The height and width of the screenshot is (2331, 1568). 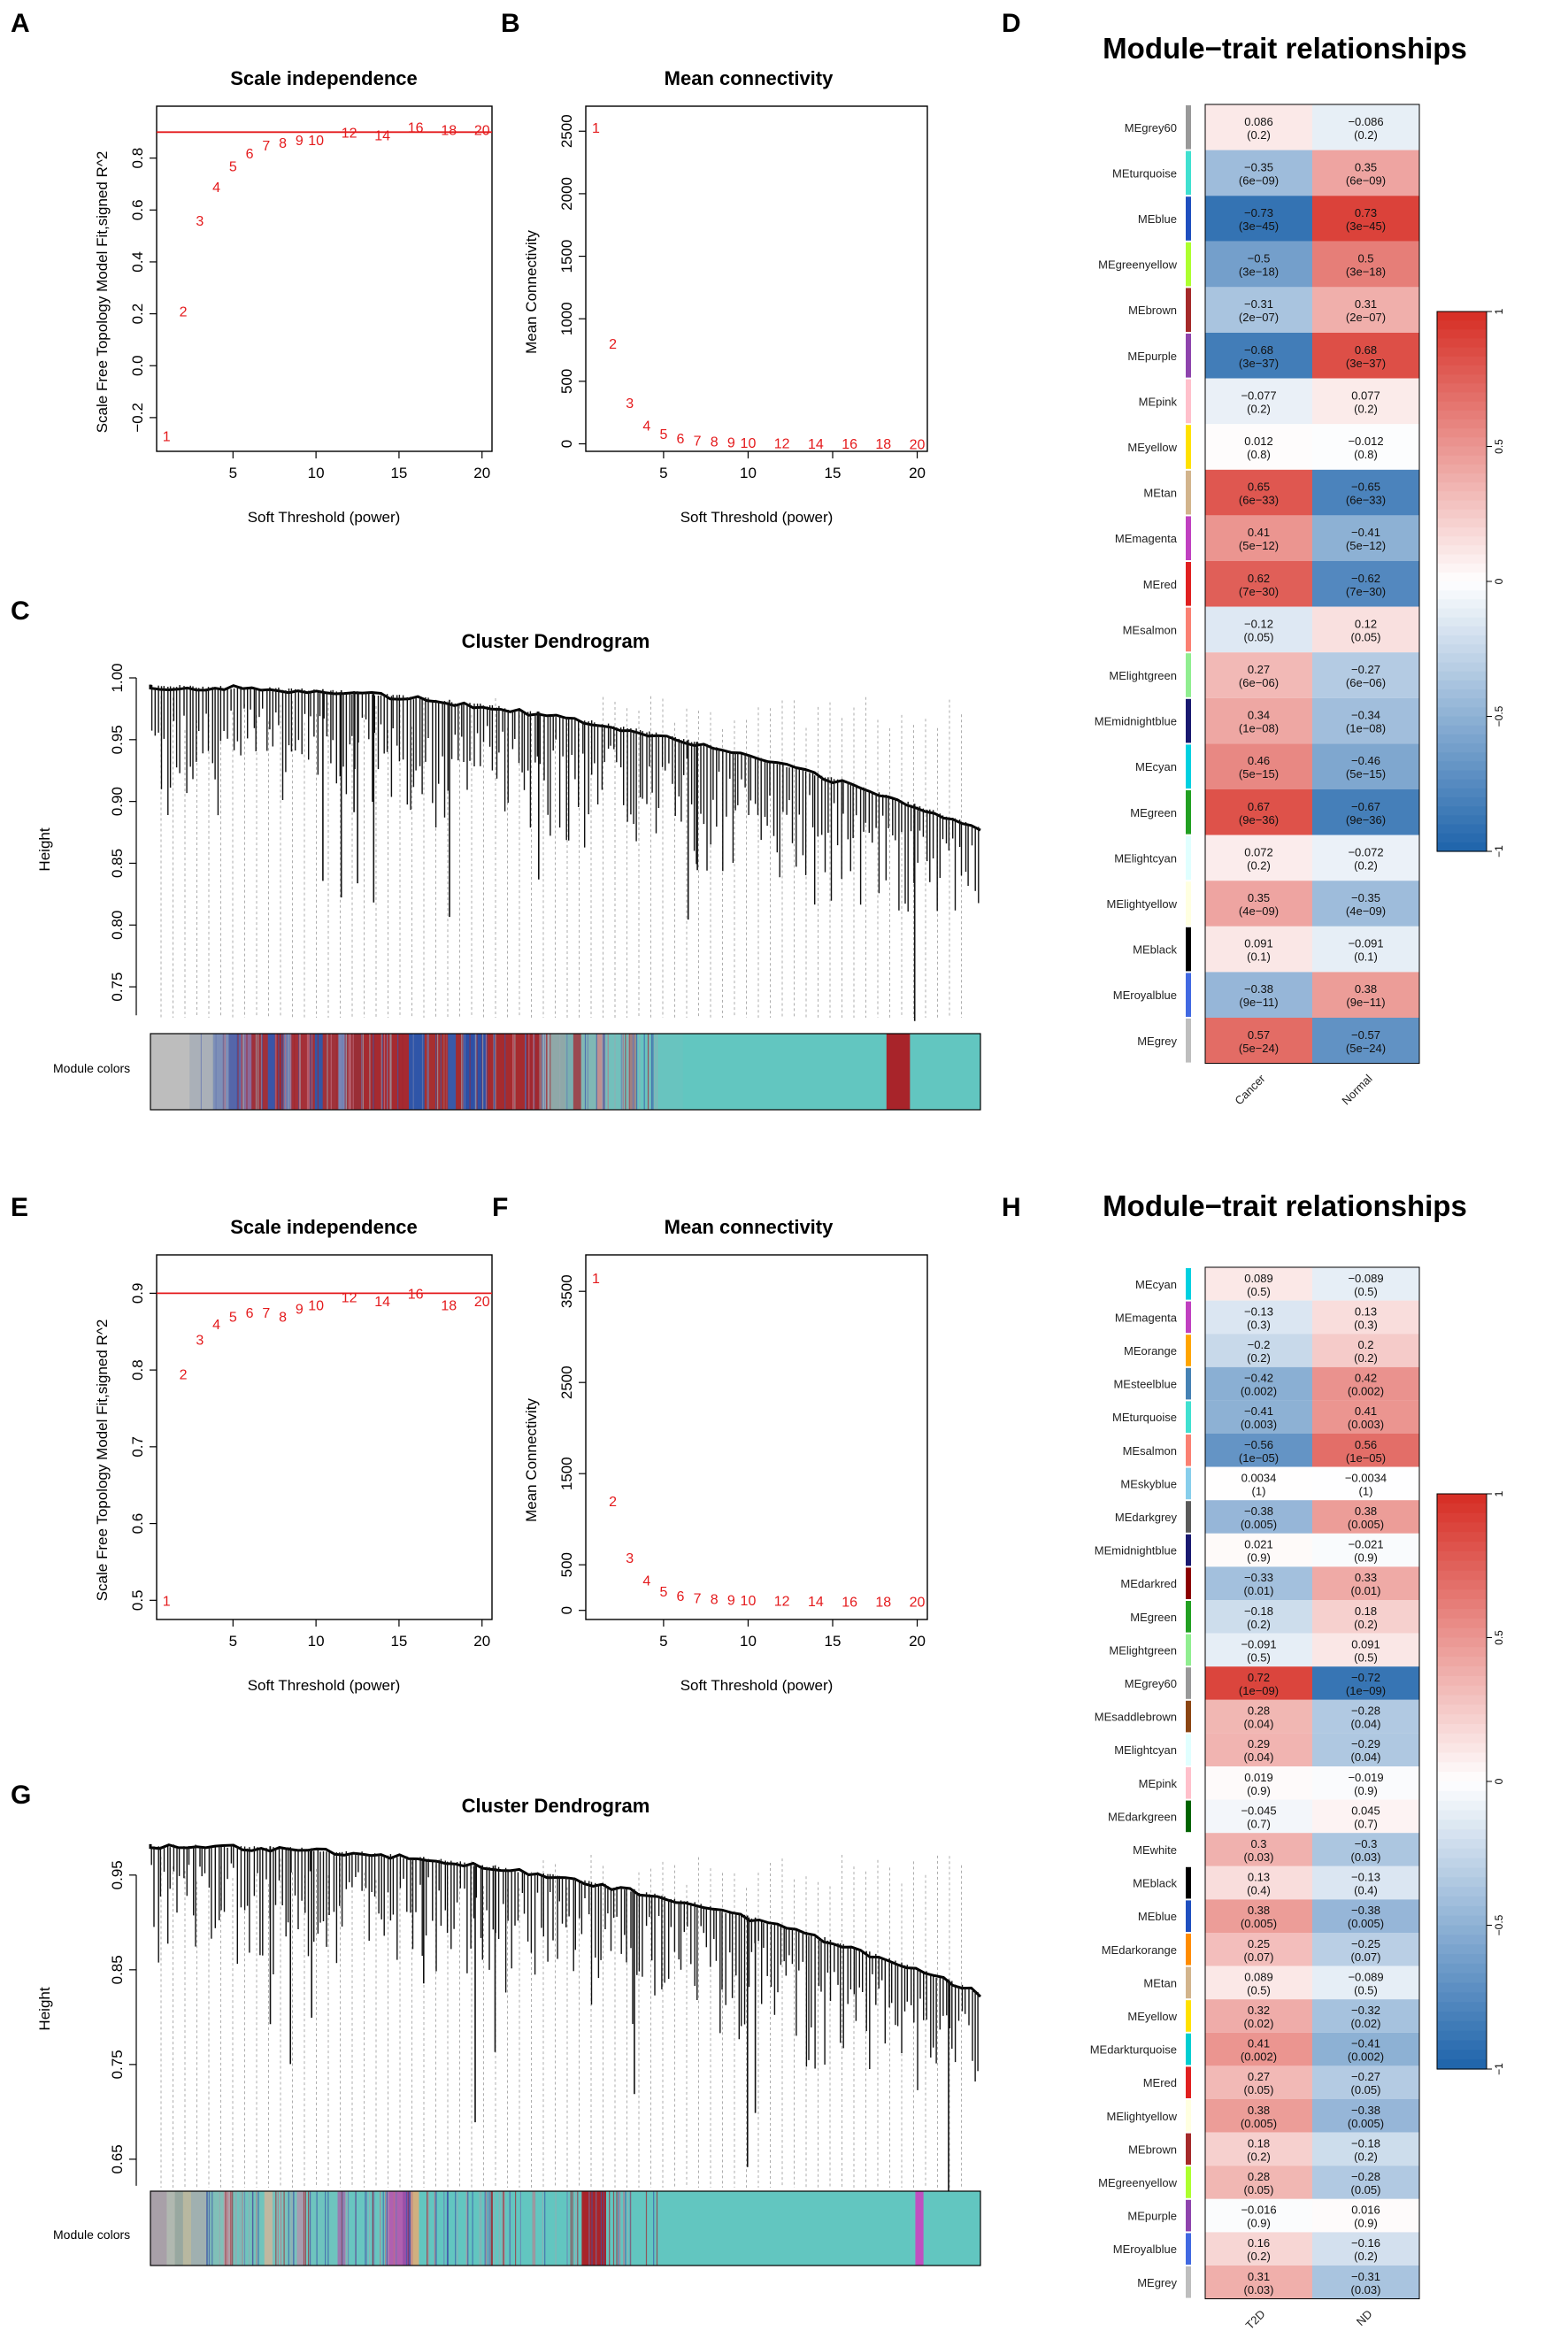 I want to click on x-tick-label: 10, so click(x=748, y=473).